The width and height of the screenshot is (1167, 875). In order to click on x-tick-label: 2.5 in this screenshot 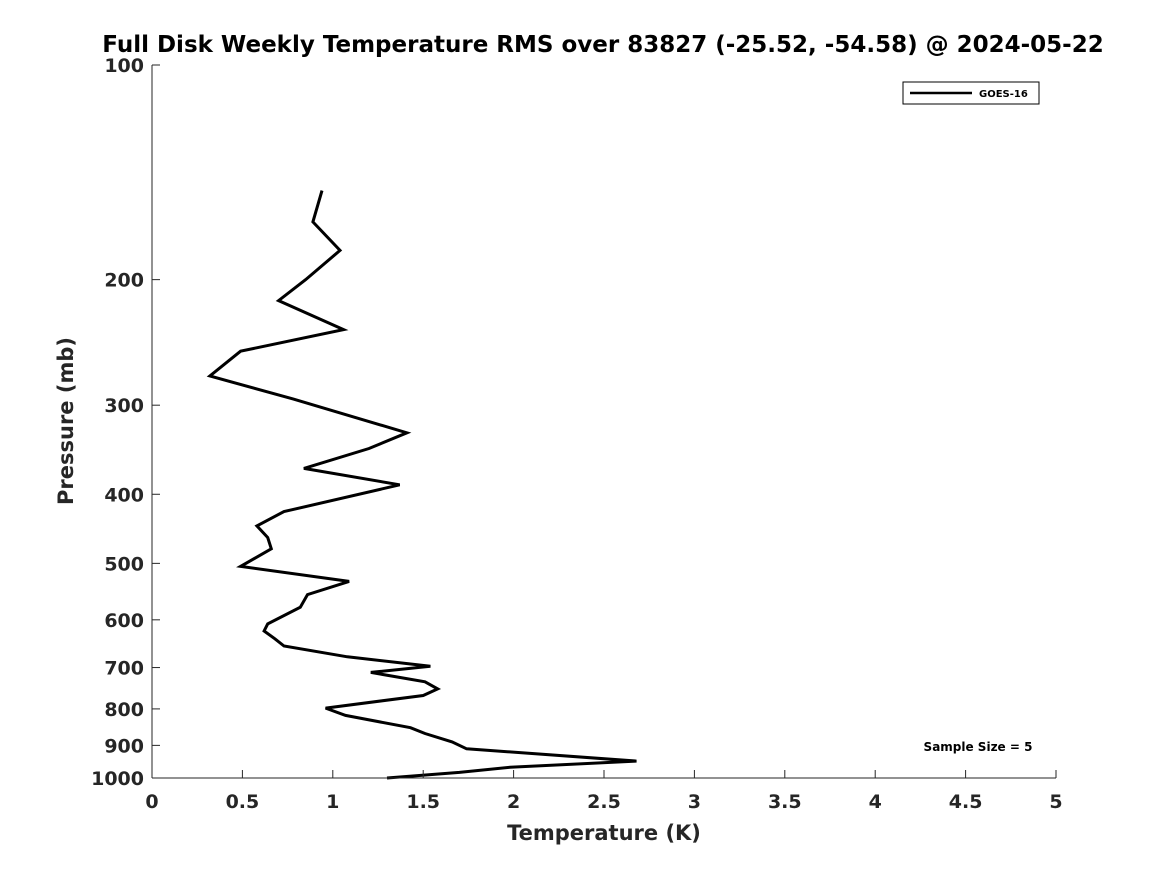, I will do `click(604, 802)`.